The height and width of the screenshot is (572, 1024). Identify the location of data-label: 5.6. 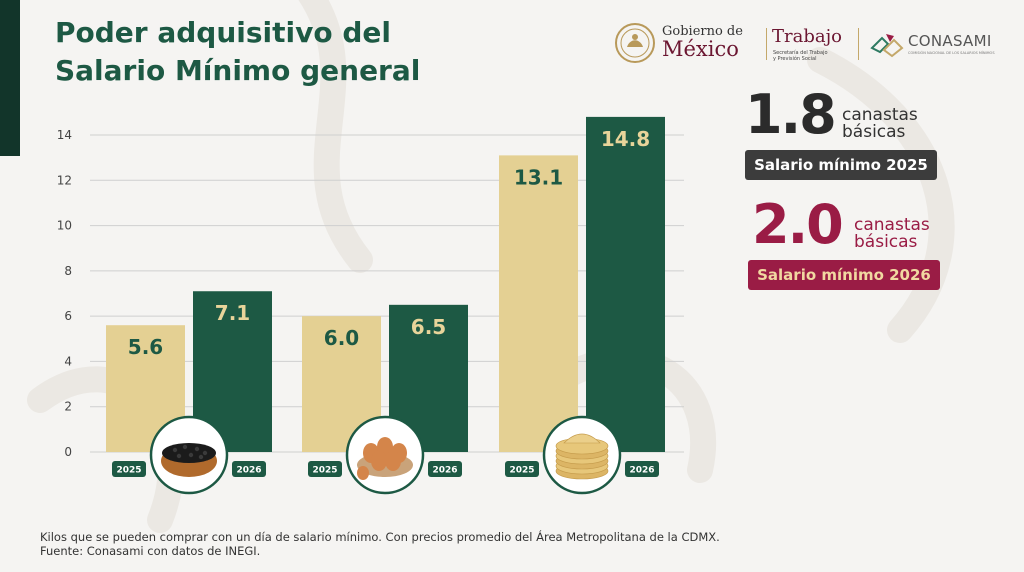
(145, 347).